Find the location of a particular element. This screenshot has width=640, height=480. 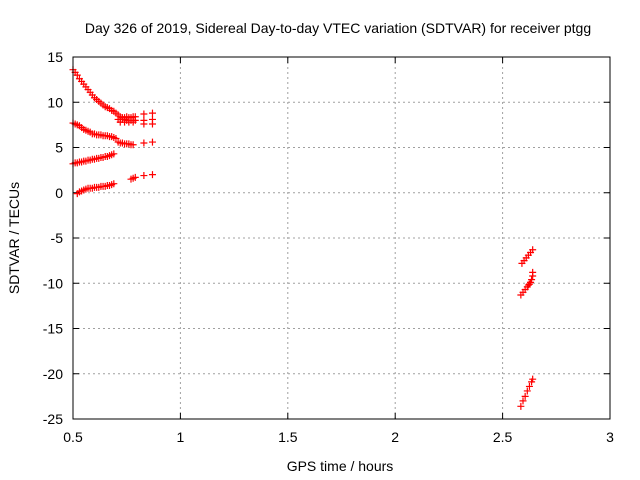

y-tick-label: -15 is located at coordinates (53, 329).